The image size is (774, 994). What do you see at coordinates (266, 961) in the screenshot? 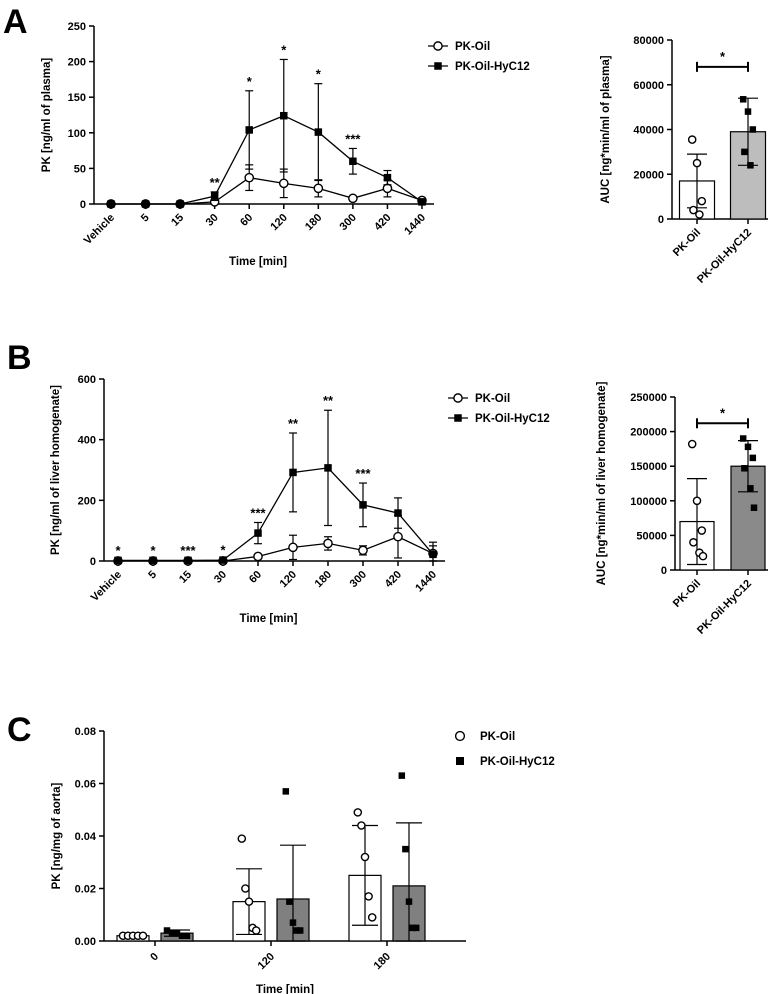
I see `panel-c-x-tick-label: 120` at bounding box center [266, 961].